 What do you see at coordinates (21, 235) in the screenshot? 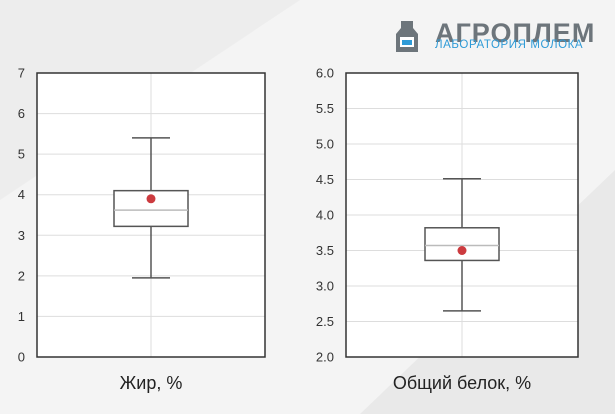
I see `y-tick-label: 3` at bounding box center [21, 235].